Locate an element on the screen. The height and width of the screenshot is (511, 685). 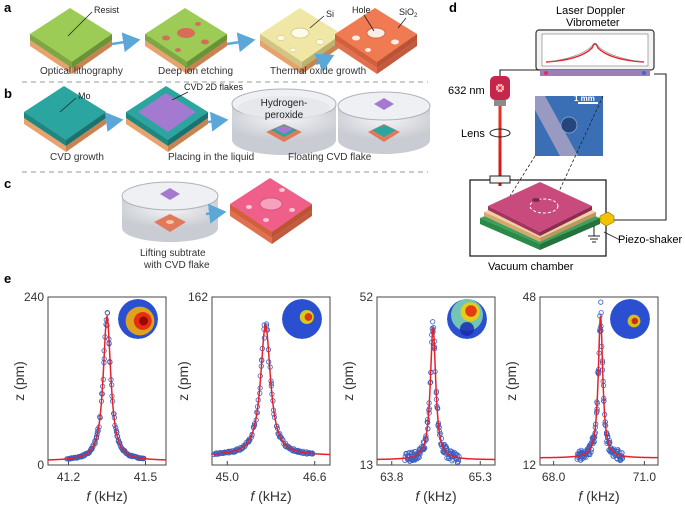
chart-1-ylabel: z (pm) is located at coordinates (19, 381).